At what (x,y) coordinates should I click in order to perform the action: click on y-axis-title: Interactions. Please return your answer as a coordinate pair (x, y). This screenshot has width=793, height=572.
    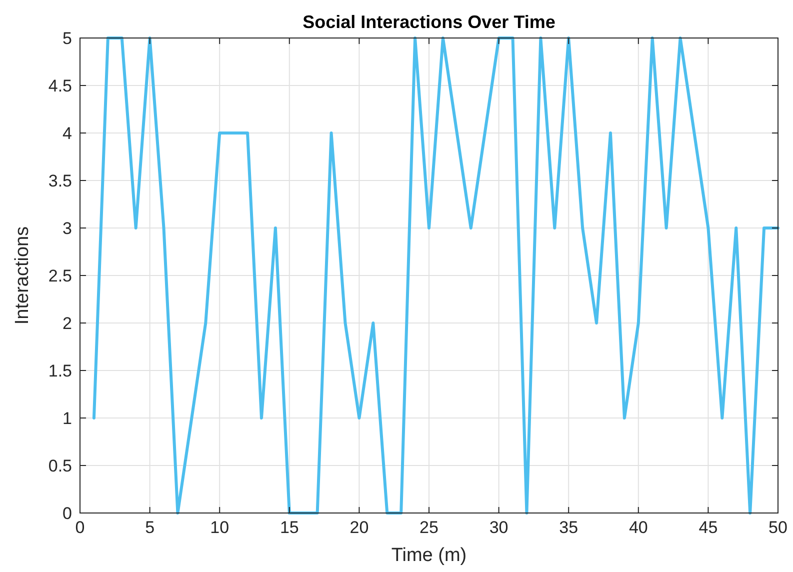
    Looking at the image, I should click on (22, 275).